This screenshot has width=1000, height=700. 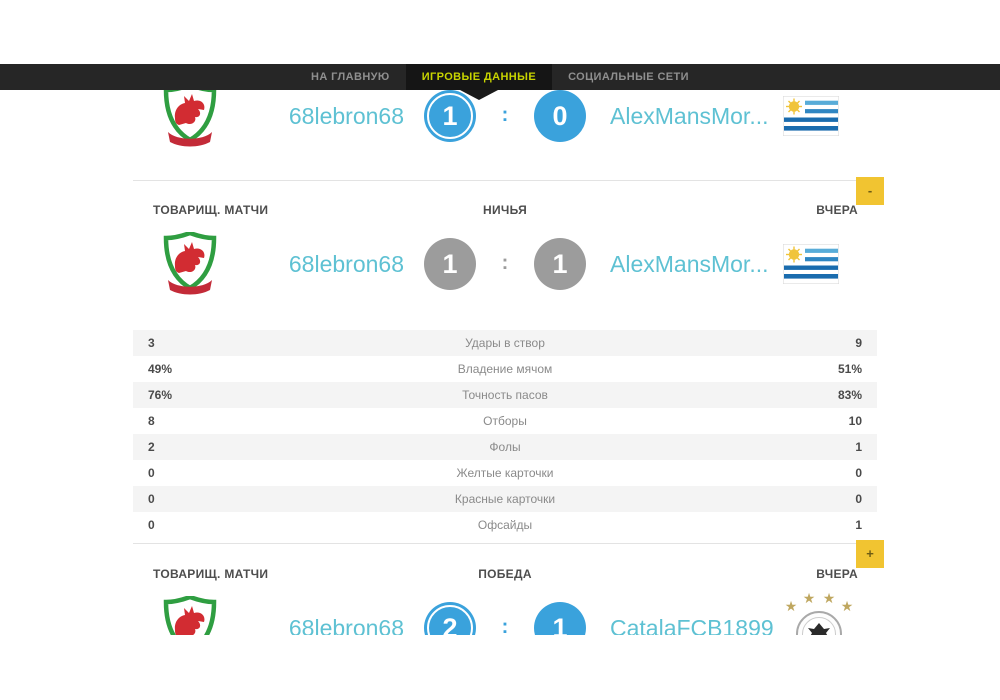 What do you see at coordinates (505, 613) in the screenshot?
I see `match-row: 68lebron68 2 : 1 CatalaFCB1899 ★ ★ ★ ★` at bounding box center [505, 613].